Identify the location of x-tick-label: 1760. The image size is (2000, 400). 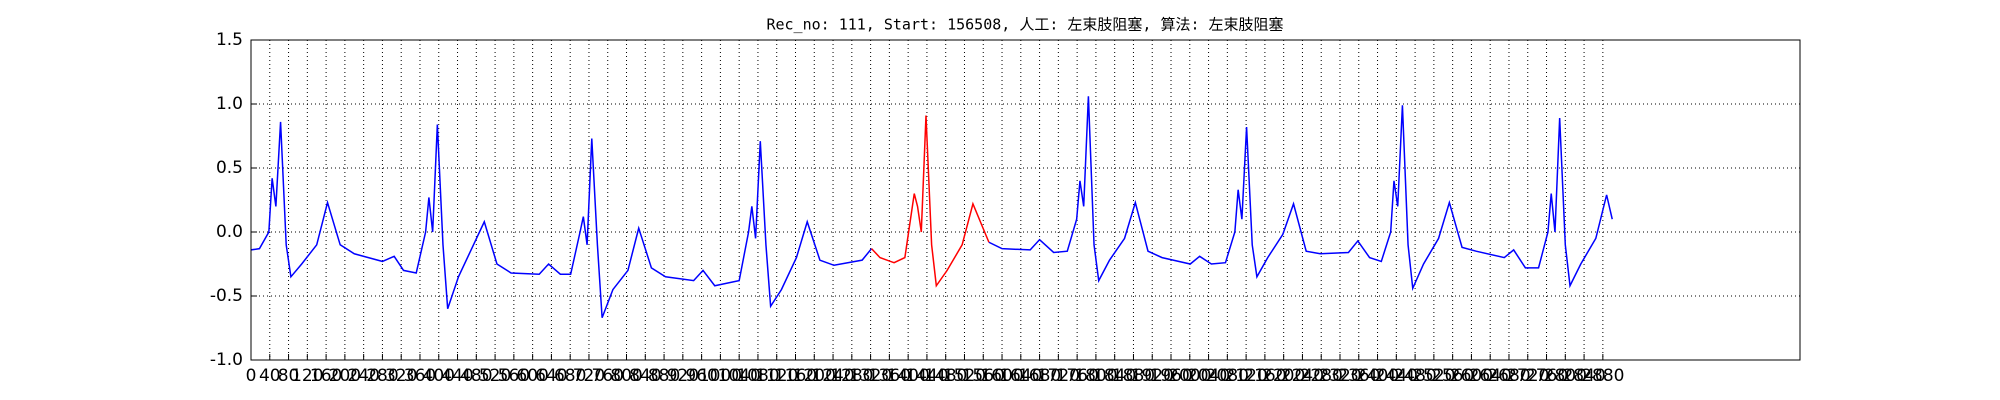
(1077, 376).